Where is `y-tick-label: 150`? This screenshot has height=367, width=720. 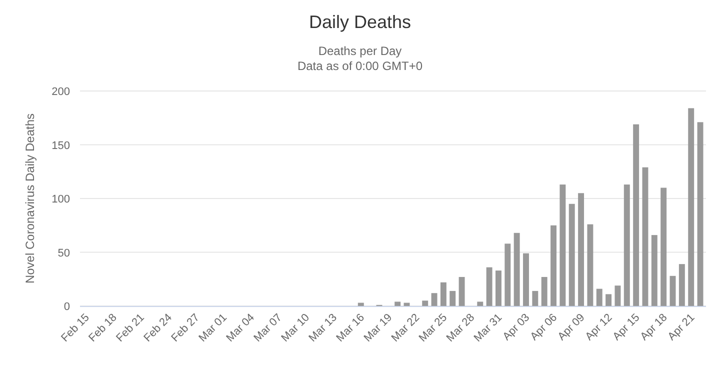 y-tick-label: 150 is located at coordinates (61, 146).